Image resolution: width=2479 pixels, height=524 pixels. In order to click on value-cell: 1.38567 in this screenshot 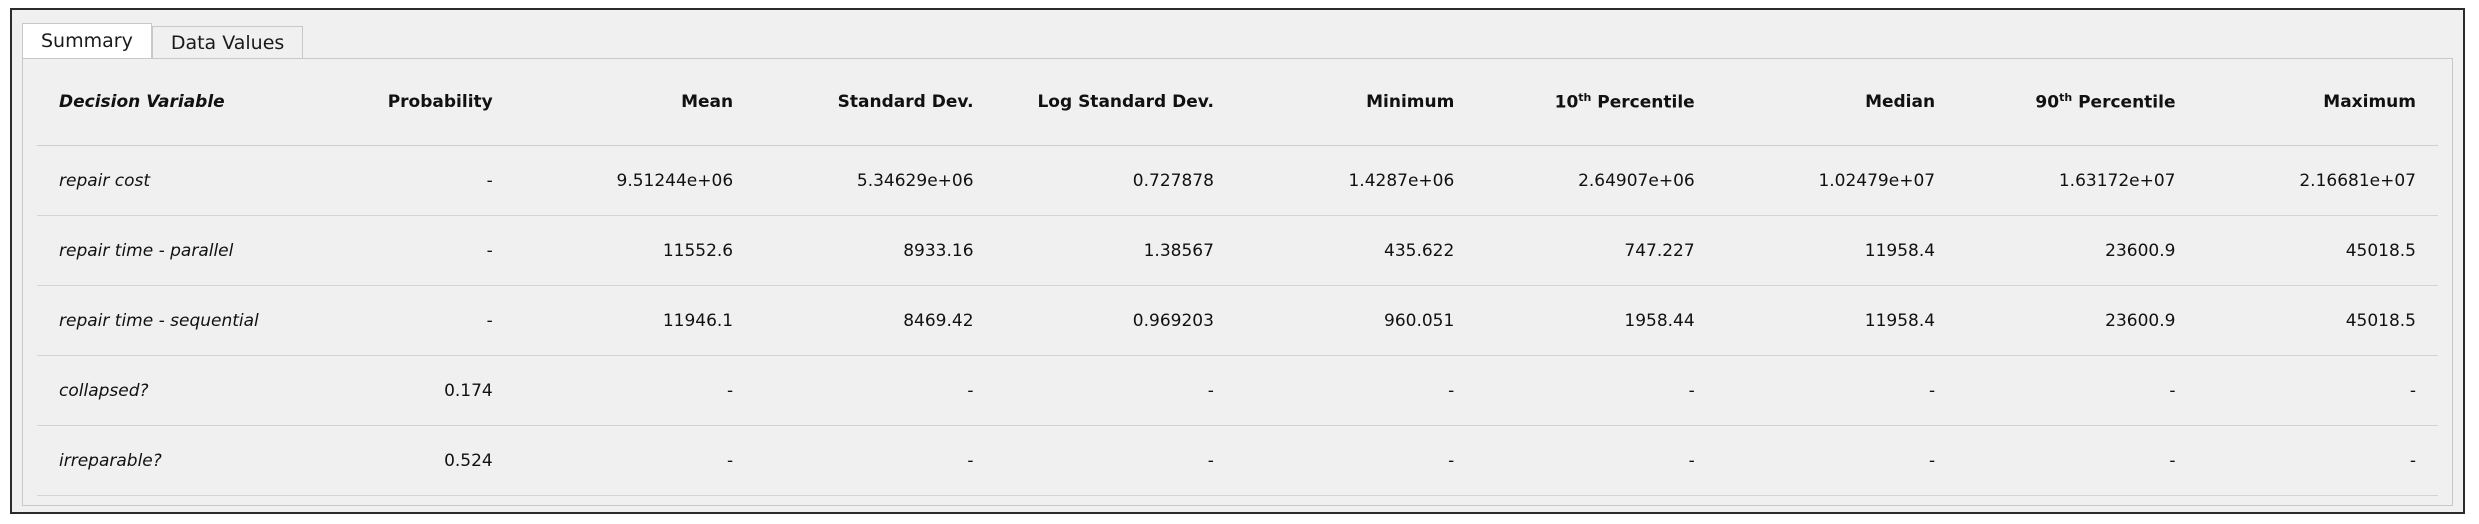, I will do `click(1115, 250)`.